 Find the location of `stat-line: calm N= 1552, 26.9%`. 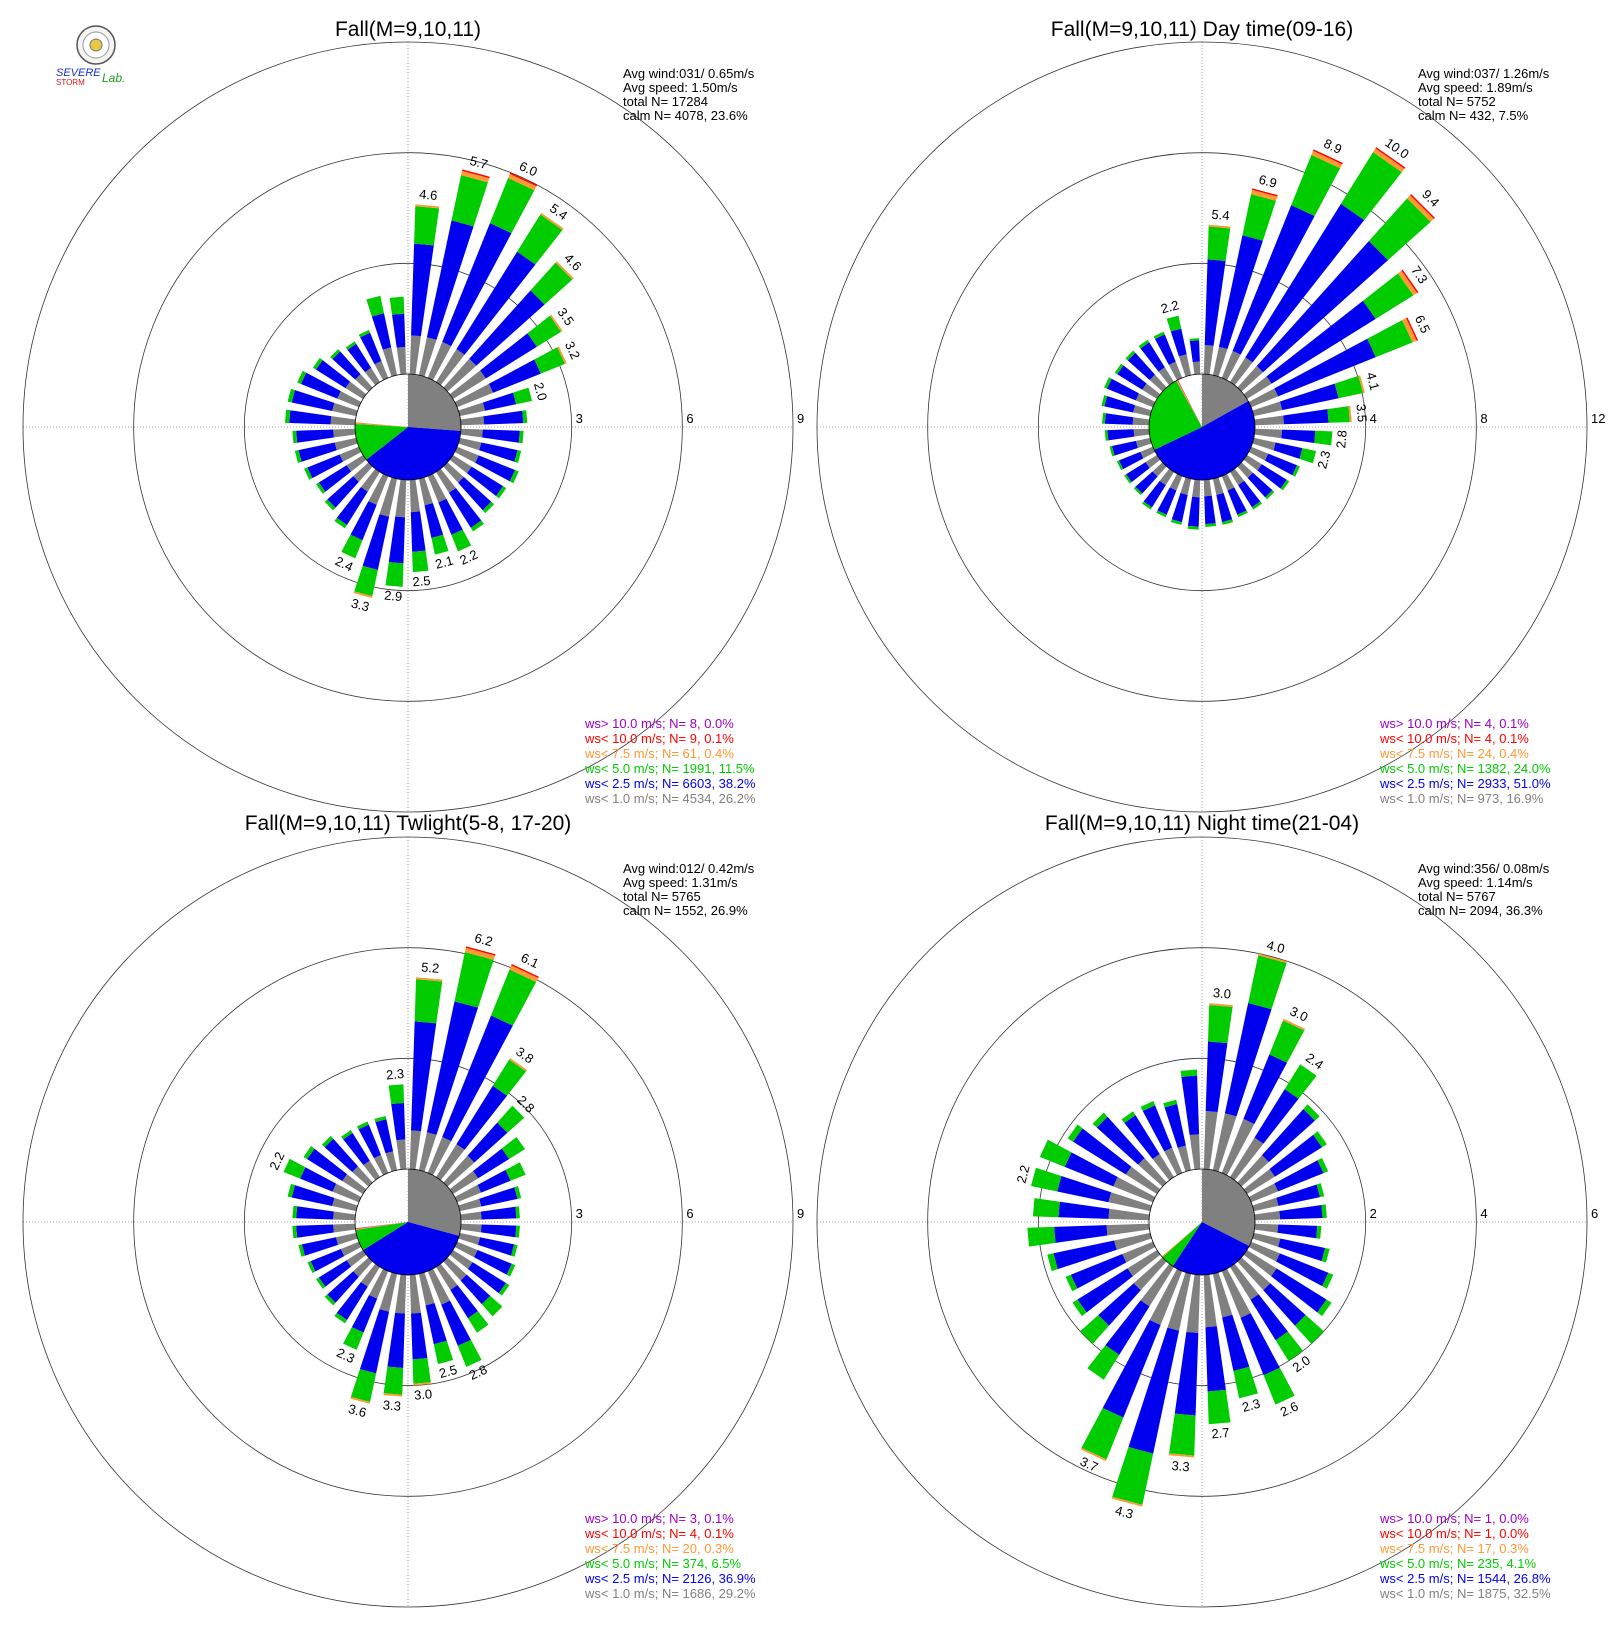

stat-line: calm N= 1552, 26.9% is located at coordinates (685, 910).